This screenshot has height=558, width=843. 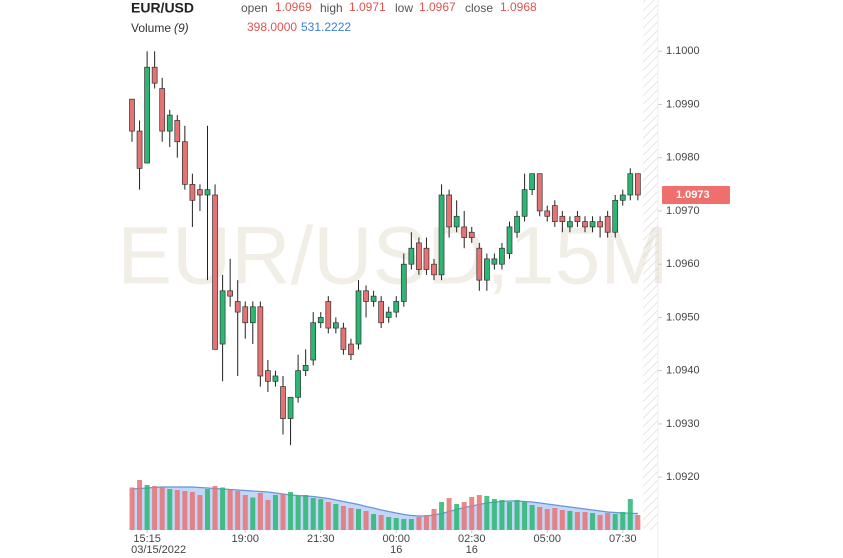 What do you see at coordinates (479, 8) in the screenshot?
I see `legend-field-label: close` at bounding box center [479, 8].